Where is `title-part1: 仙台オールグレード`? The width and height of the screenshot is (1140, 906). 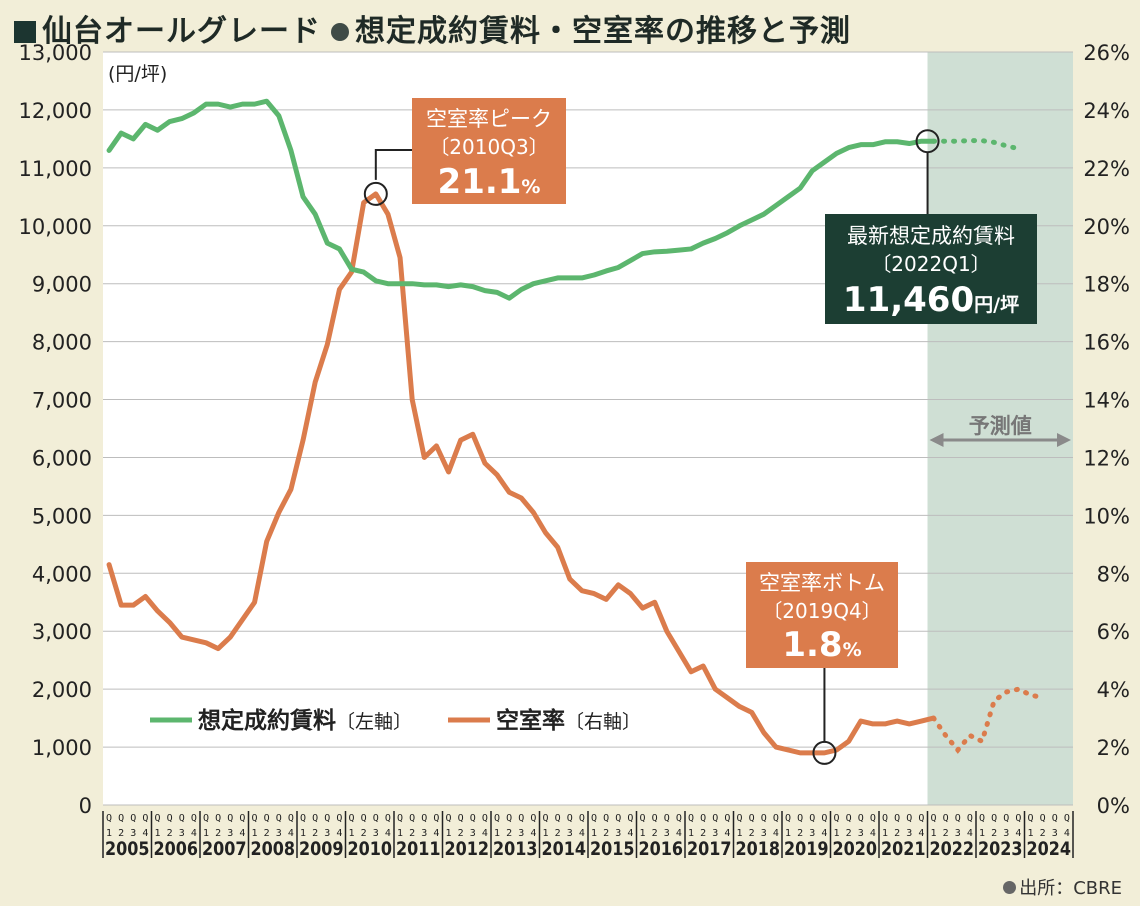 title-part1: 仙台オールグレード is located at coordinates (181, 31).